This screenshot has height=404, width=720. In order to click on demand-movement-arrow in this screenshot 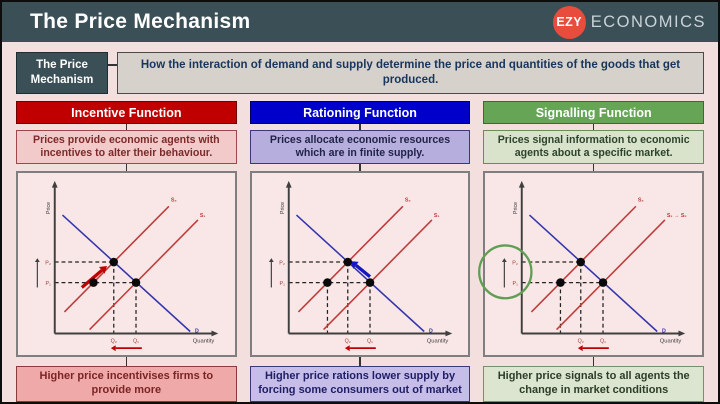, I will do `click(362, 271)`.